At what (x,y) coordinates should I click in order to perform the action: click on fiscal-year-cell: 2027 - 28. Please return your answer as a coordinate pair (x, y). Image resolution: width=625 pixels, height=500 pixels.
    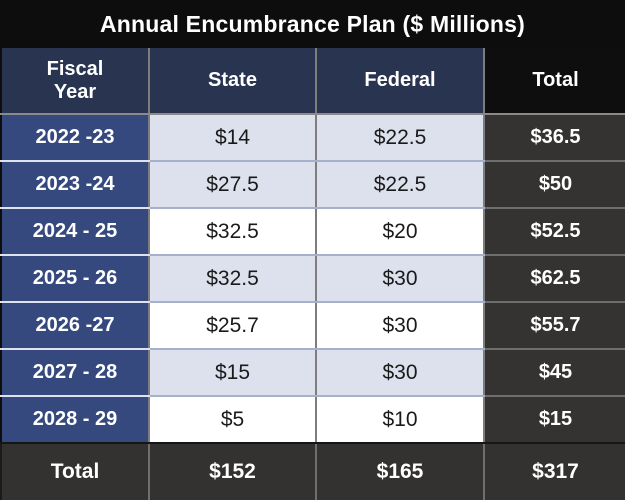
    Looking at the image, I should click on (74, 373).